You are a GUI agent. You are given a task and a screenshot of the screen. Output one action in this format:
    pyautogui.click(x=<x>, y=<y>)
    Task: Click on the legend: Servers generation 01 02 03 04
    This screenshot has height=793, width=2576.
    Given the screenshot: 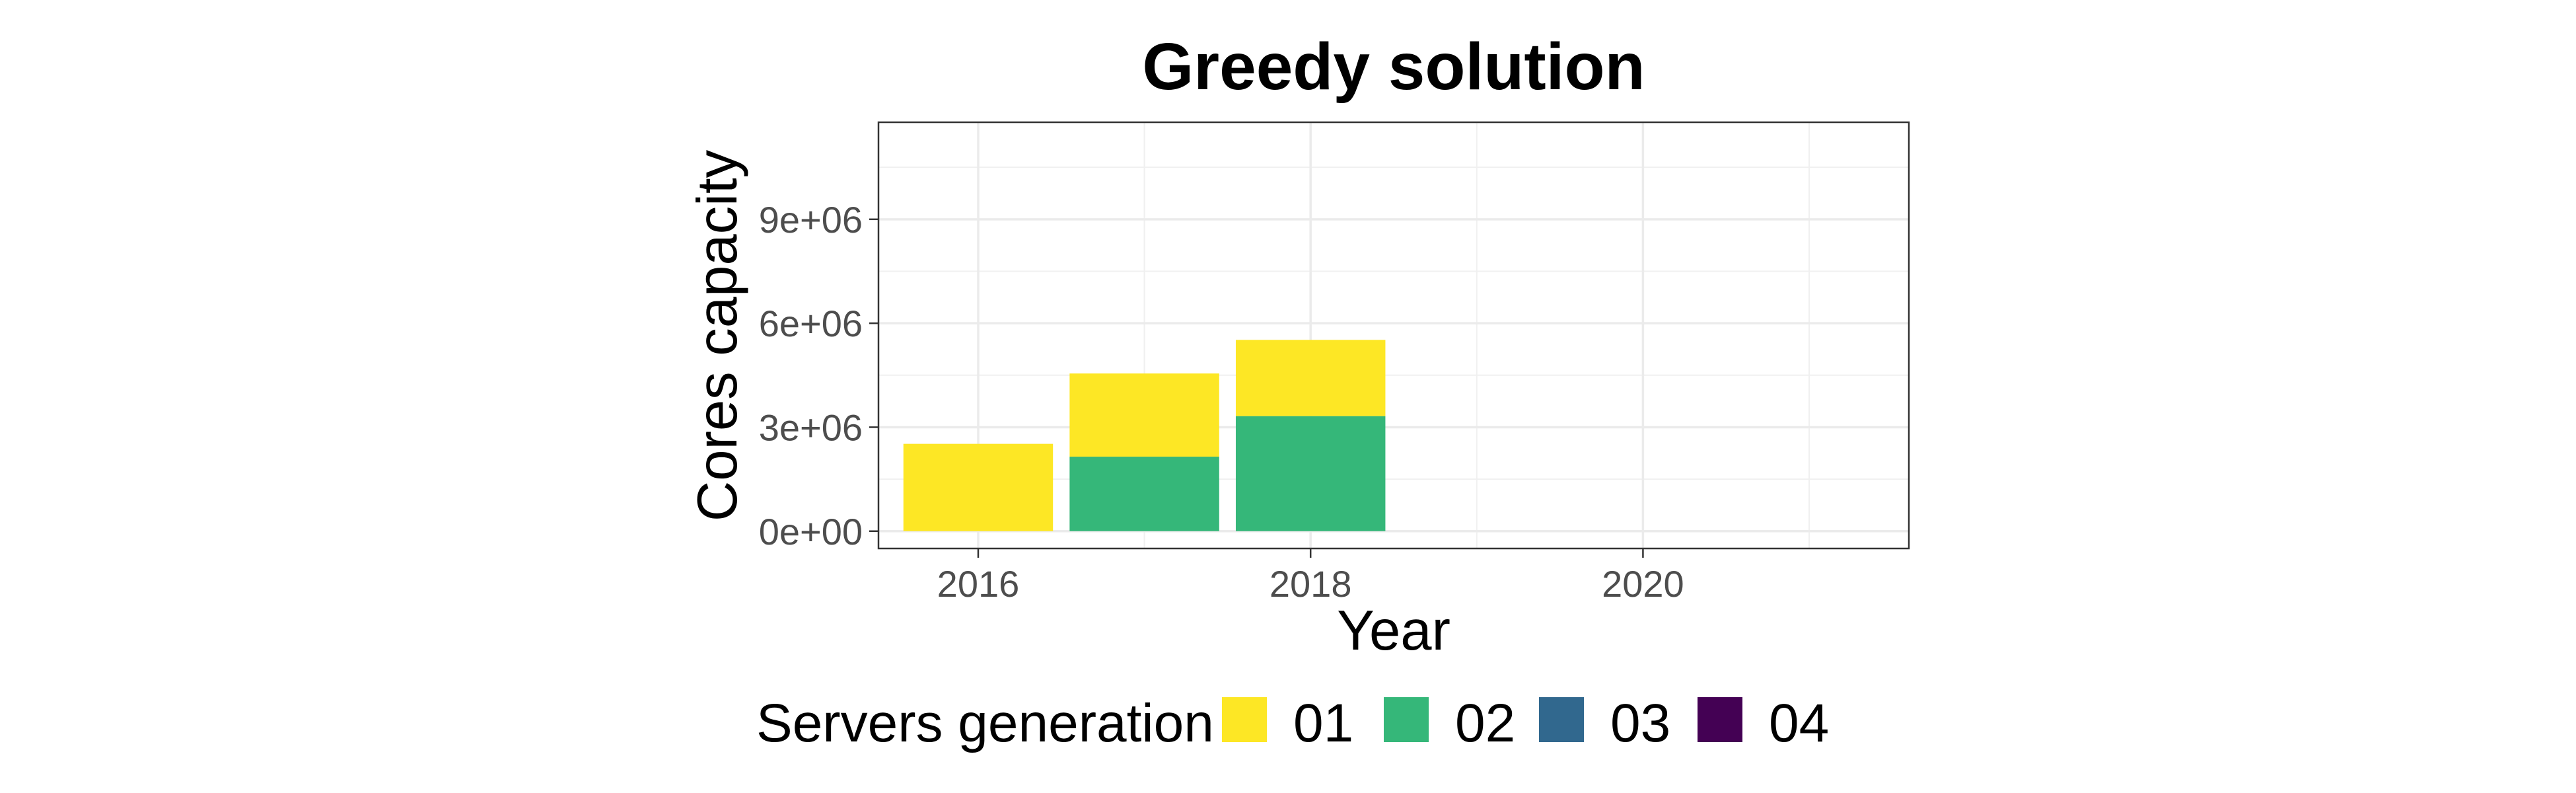 What is the action you would take?
    pyautogui.click(x=1292, y=723)
    